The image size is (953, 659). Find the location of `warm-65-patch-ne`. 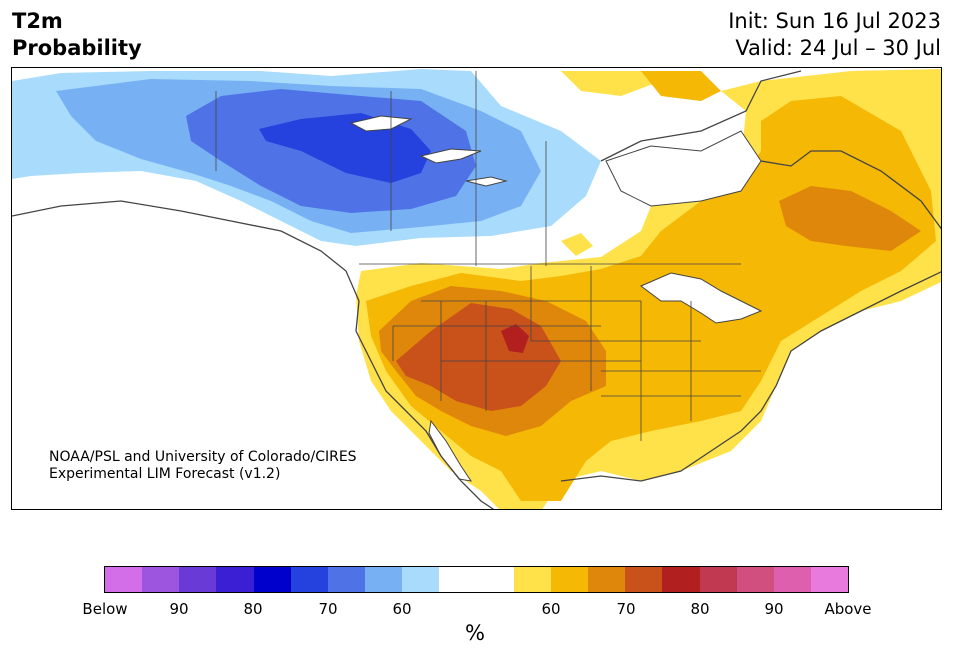

warm-65-patch-ne is located at coordinates (681, 86).